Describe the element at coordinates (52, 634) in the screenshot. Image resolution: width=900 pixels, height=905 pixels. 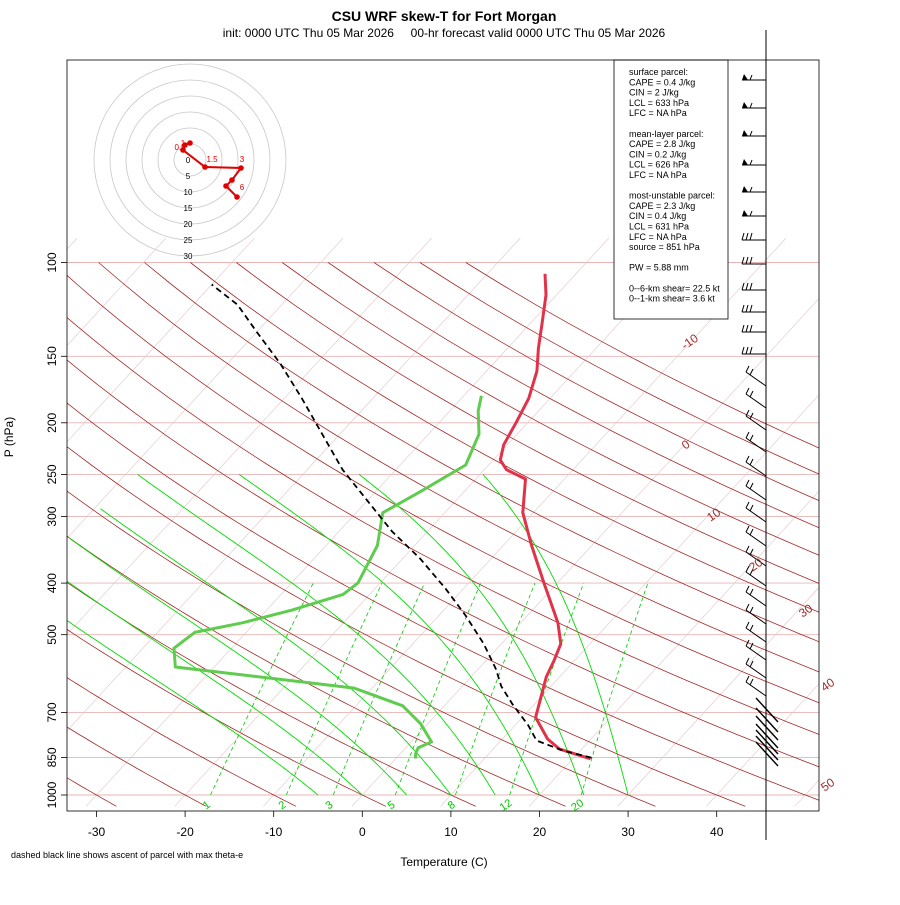
I see `y-tick-label: 500` at that location.